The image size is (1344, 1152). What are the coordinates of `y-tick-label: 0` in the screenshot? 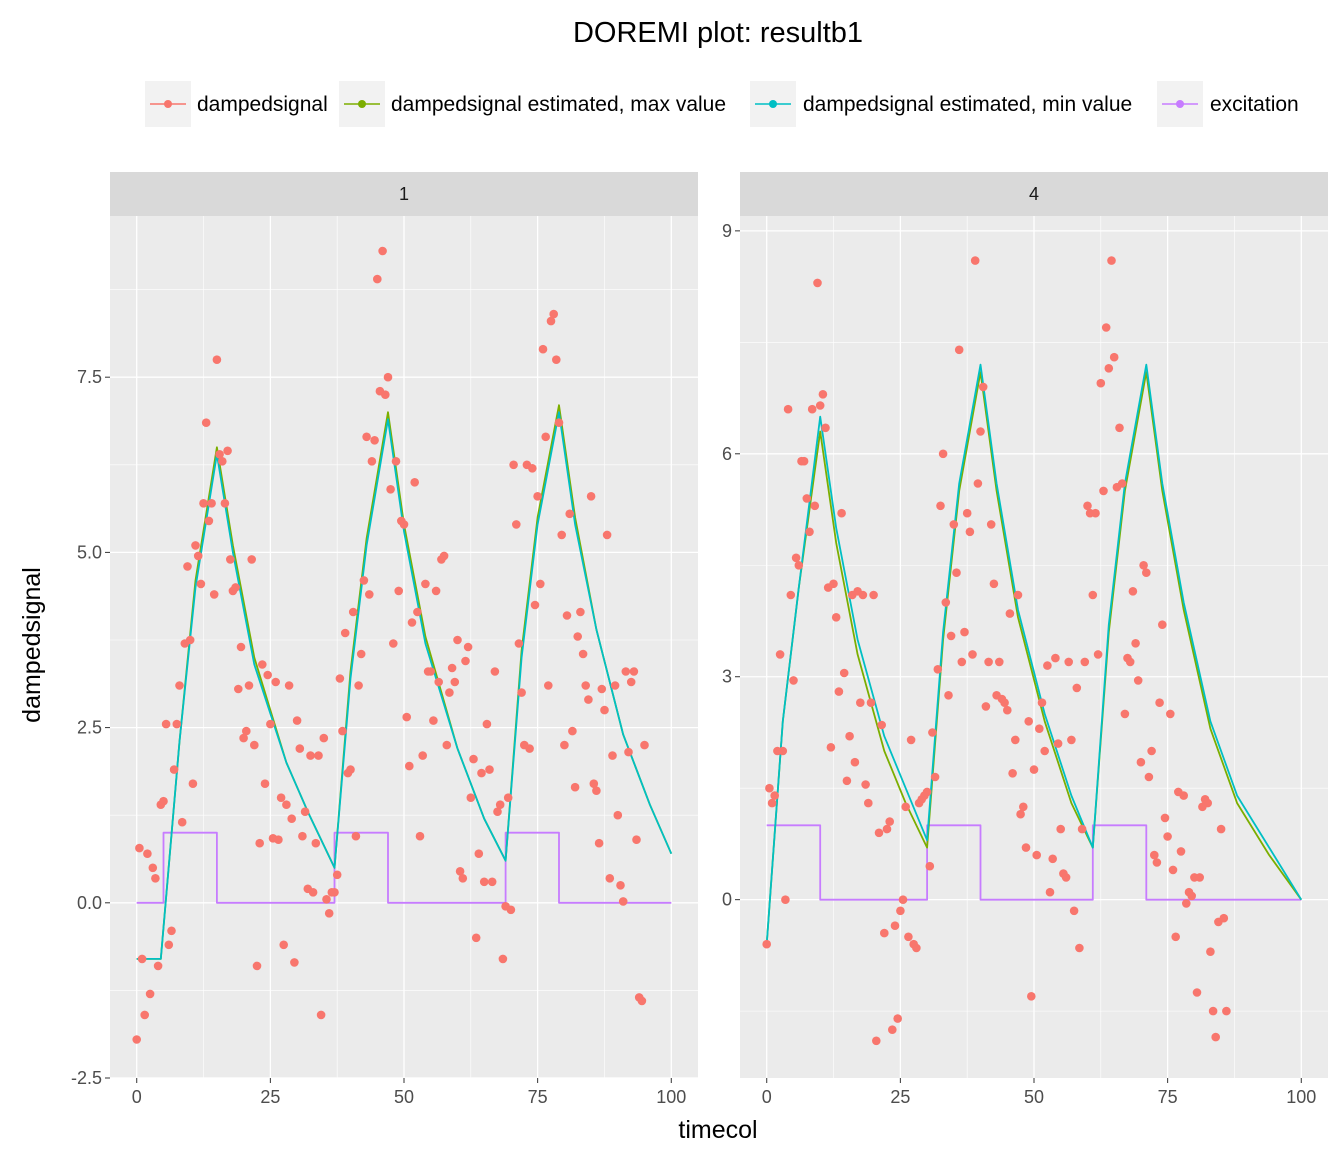 It's located at (727, 900).